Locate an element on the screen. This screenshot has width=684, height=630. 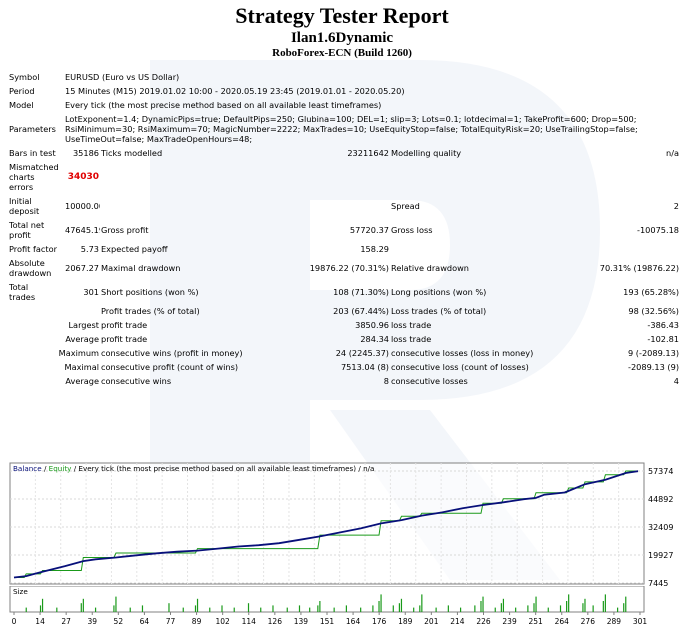
quality-label: Modelling quality is located at coordinates (426, 153).